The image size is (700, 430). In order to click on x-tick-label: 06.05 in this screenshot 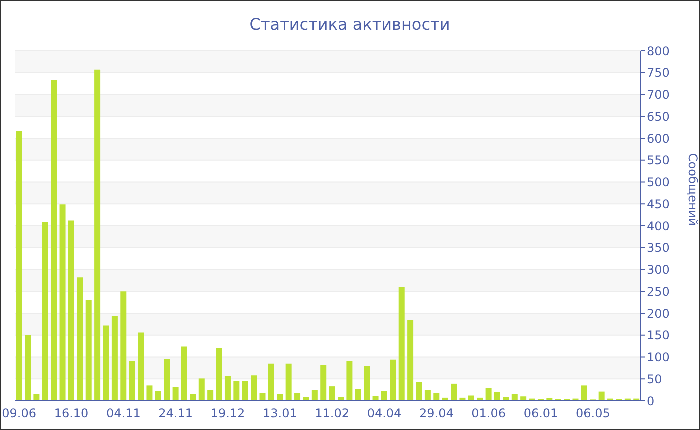, I will do `click(593, 413)`.